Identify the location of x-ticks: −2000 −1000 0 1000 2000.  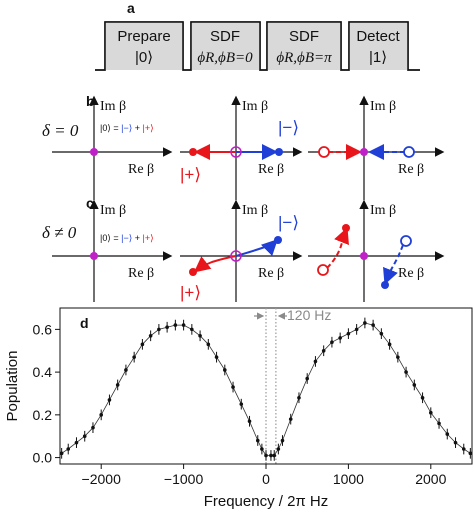
(264, 475).